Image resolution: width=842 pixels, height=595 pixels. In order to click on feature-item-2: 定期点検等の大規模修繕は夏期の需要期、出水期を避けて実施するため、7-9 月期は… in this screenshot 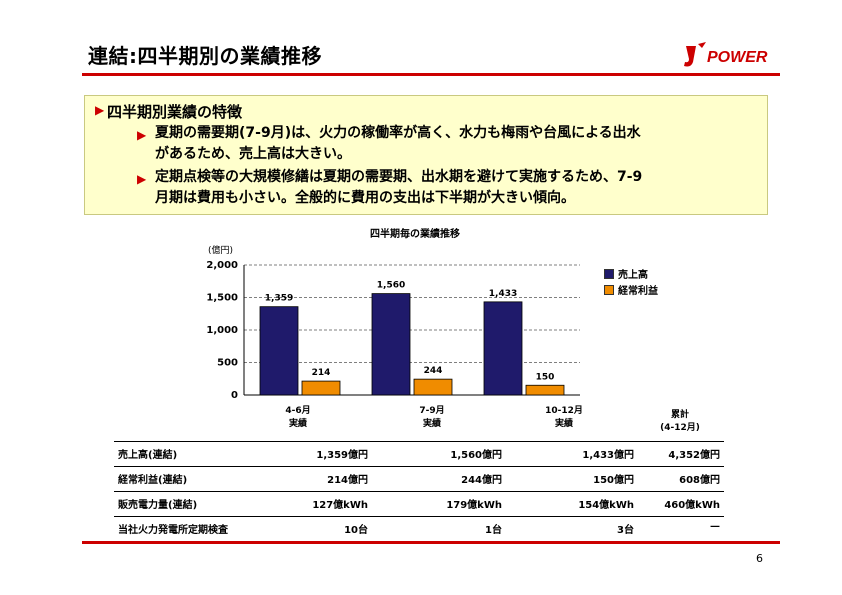, I will do `click(399, 187)`.